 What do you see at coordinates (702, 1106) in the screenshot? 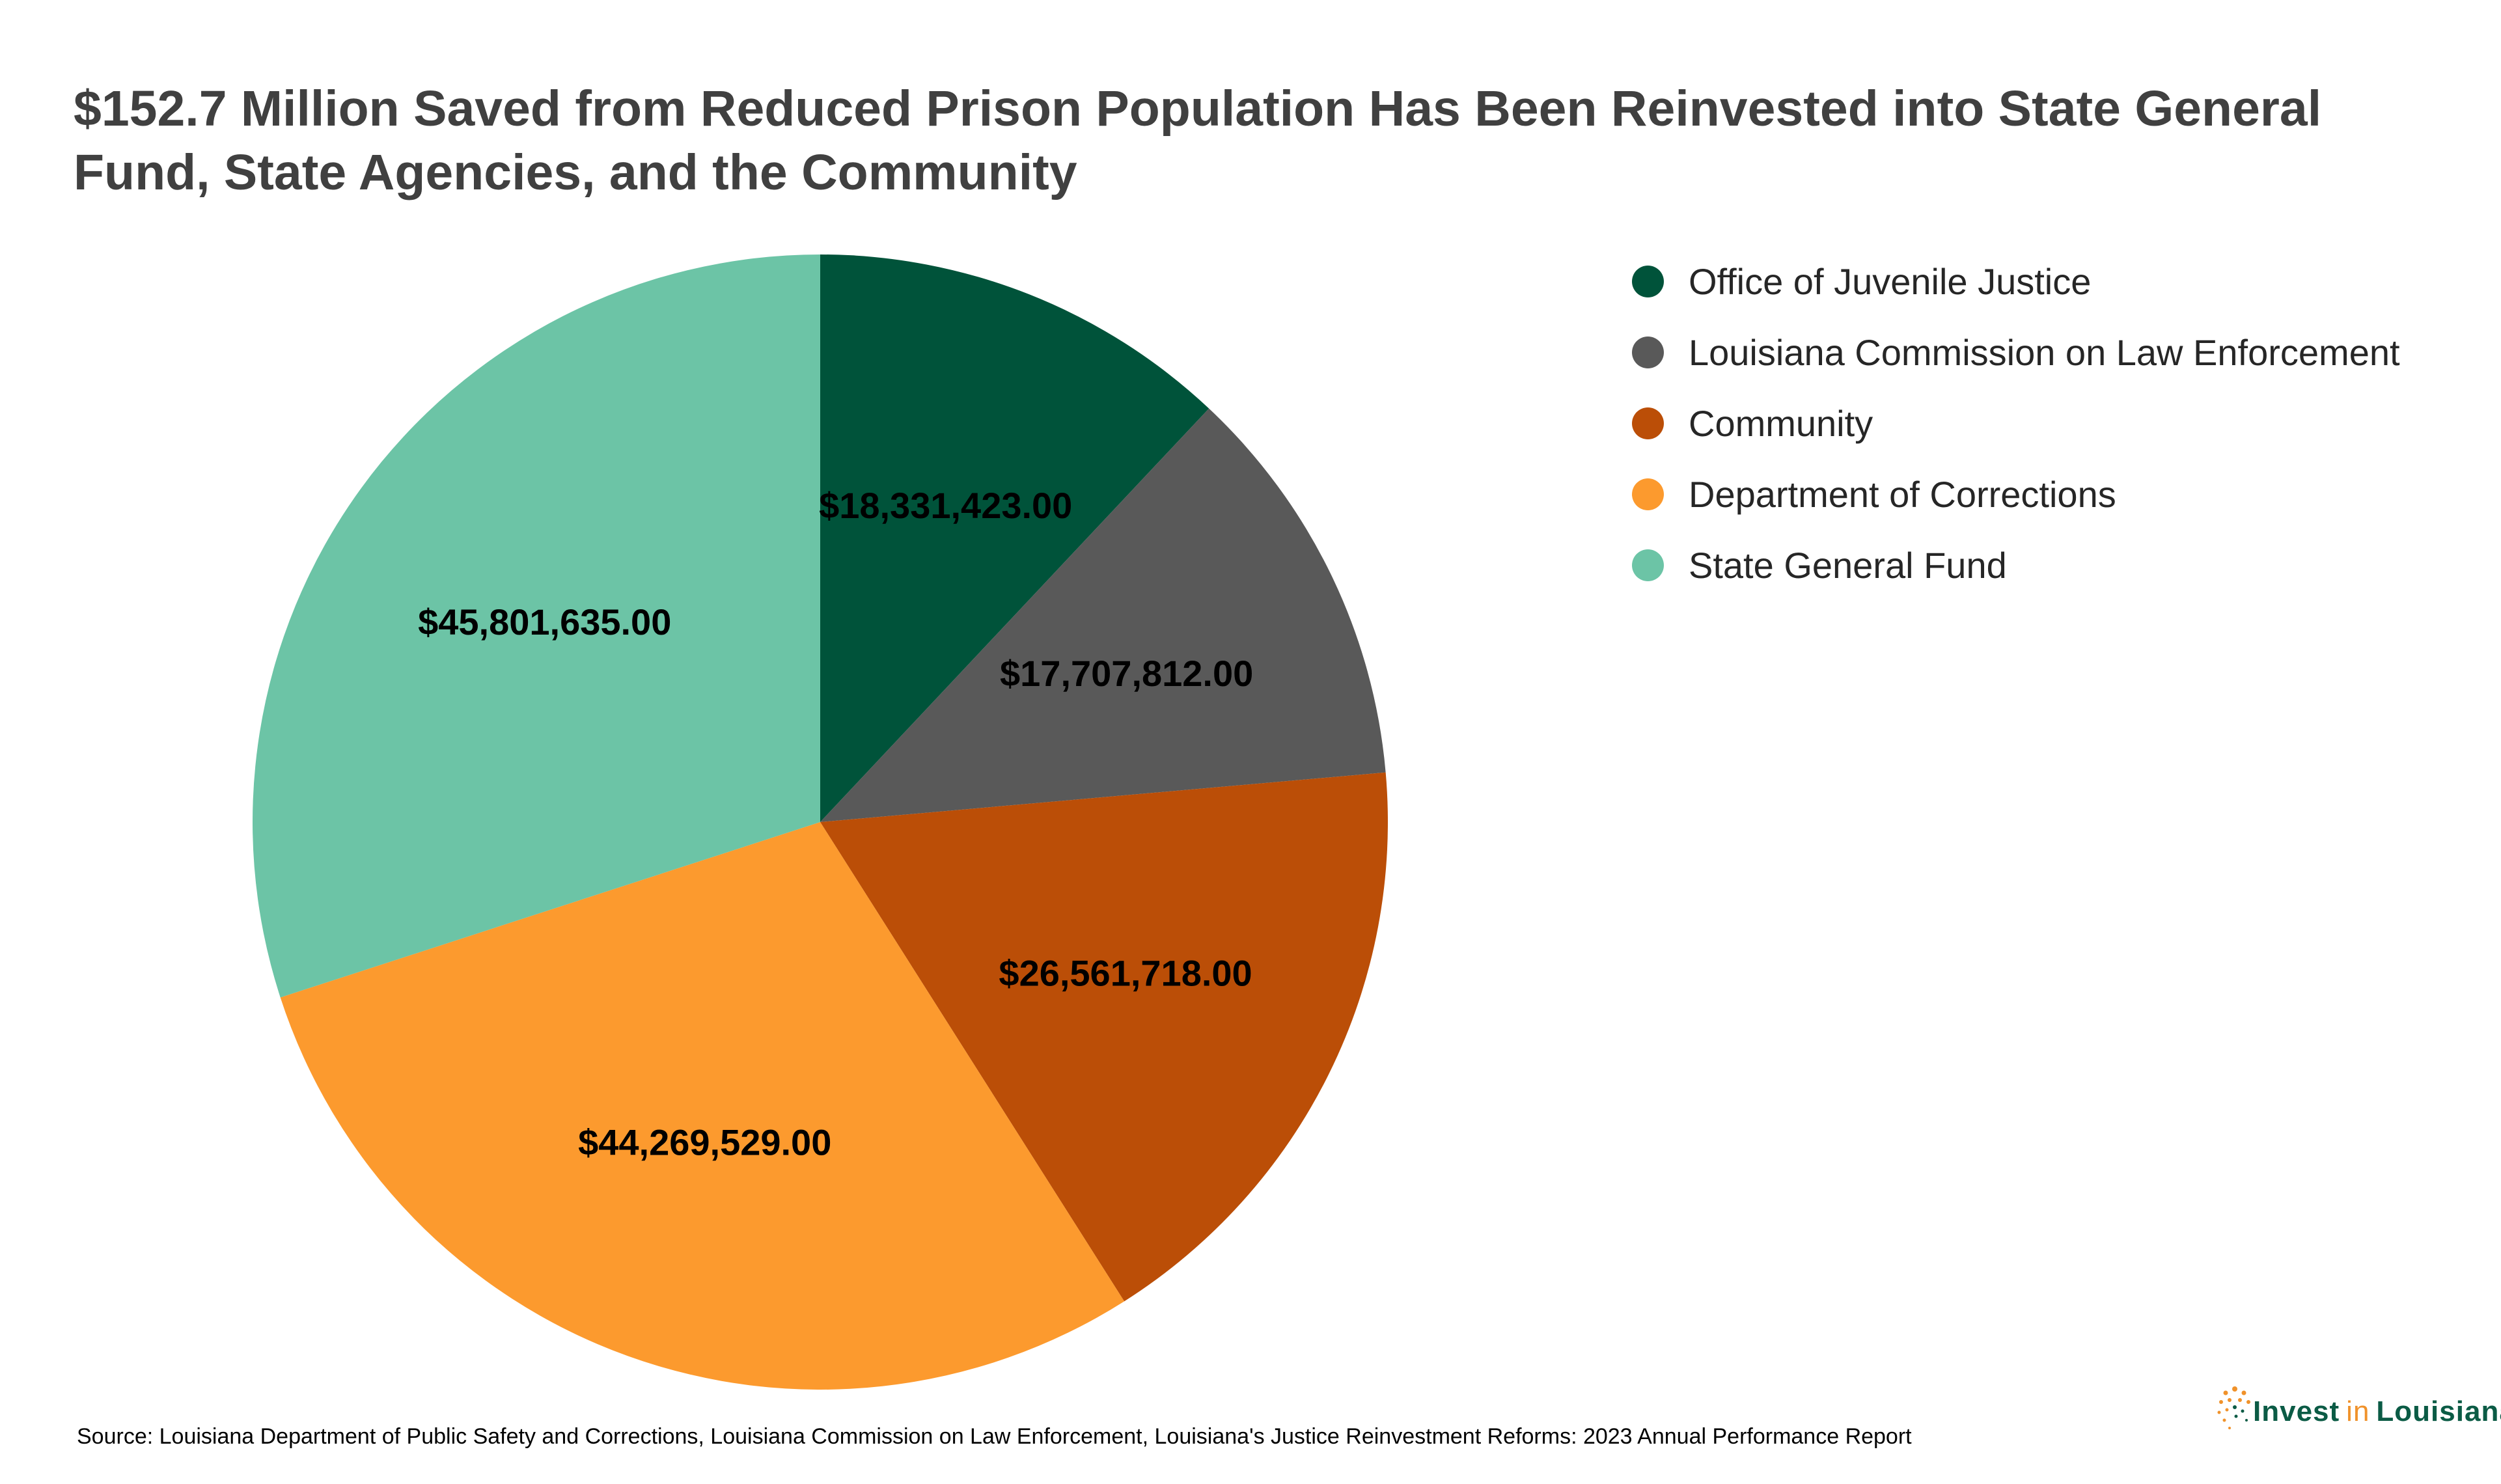
I see `pie-slice-department-of-corrections` at bounding box center [702, 1106].